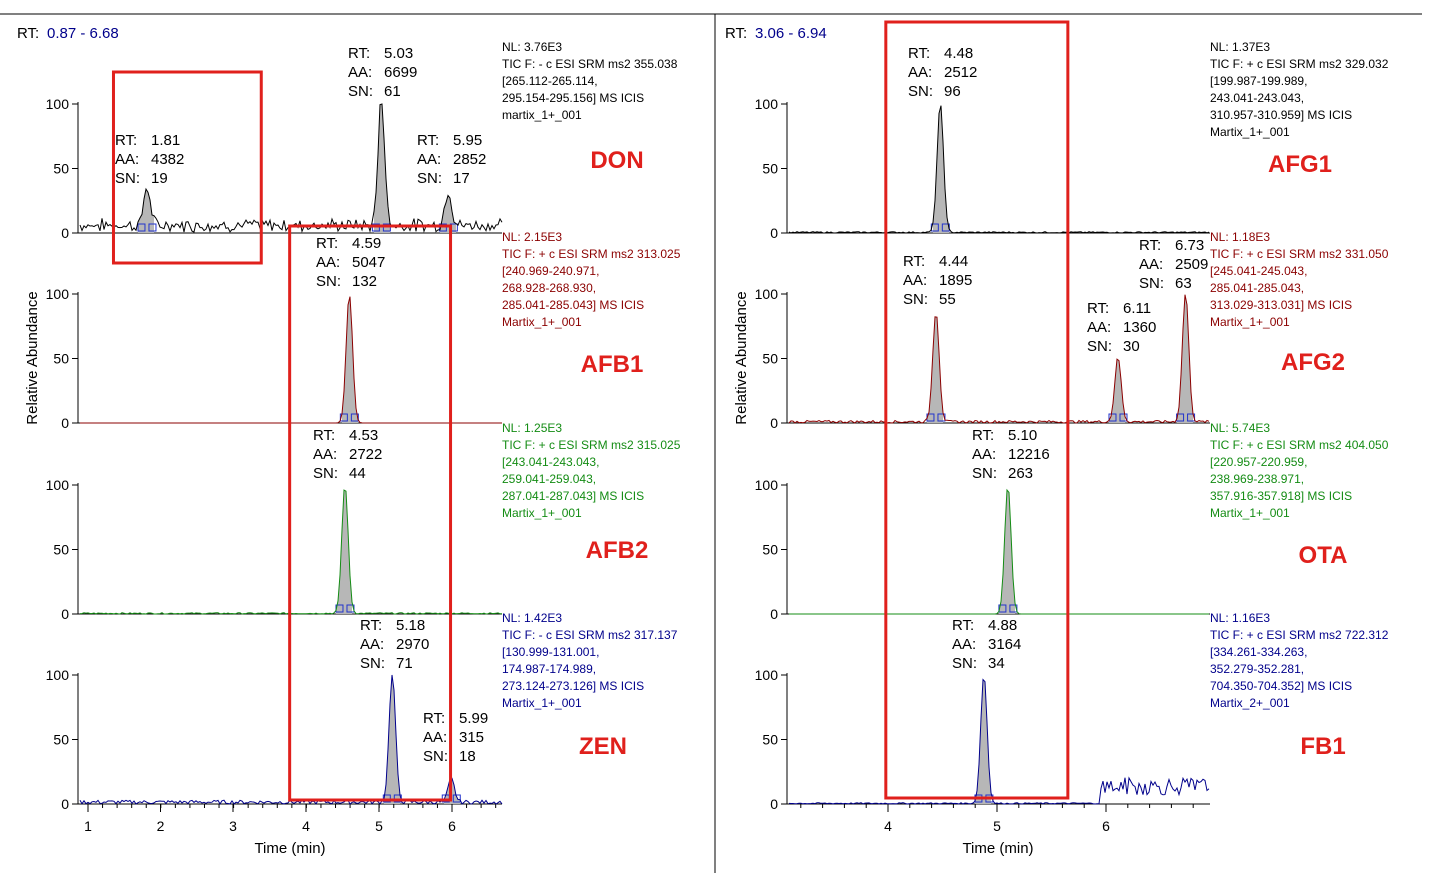 This screenshot has width=1437, height=878. Describe the element at coordinates (452, 826) in the screenshot. I see `x-tick-label: 6` at that location.